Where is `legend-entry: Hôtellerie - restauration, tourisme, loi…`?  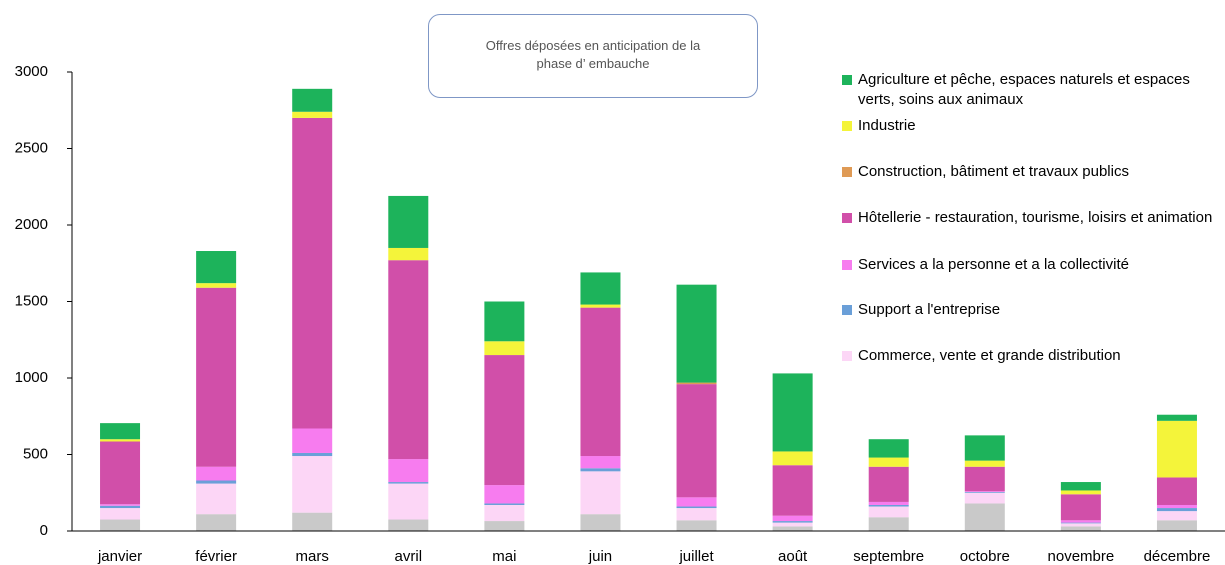 legend-entry: Hôtellerie - restauration, tourisme, loi… is located at coordinates (1033, 218).